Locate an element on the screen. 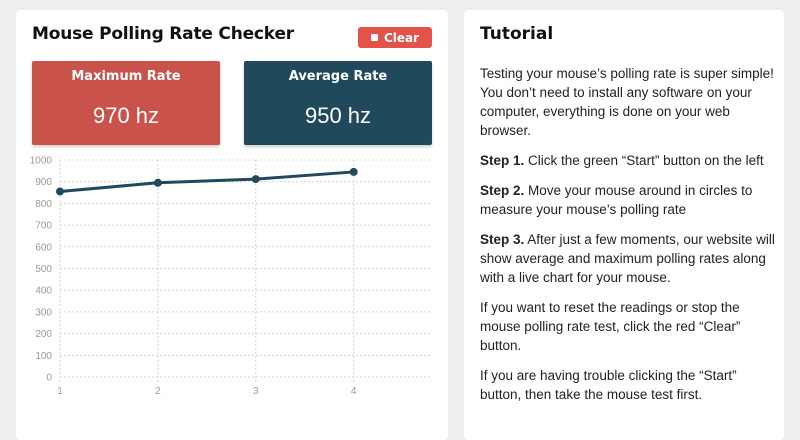  average-rate-label: Average Rate is located at coordinates (338, 76).